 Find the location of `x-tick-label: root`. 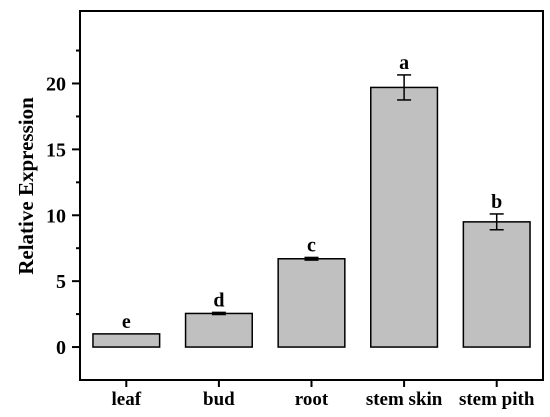

x-tick-label: root is located at coordinates (312, 399).